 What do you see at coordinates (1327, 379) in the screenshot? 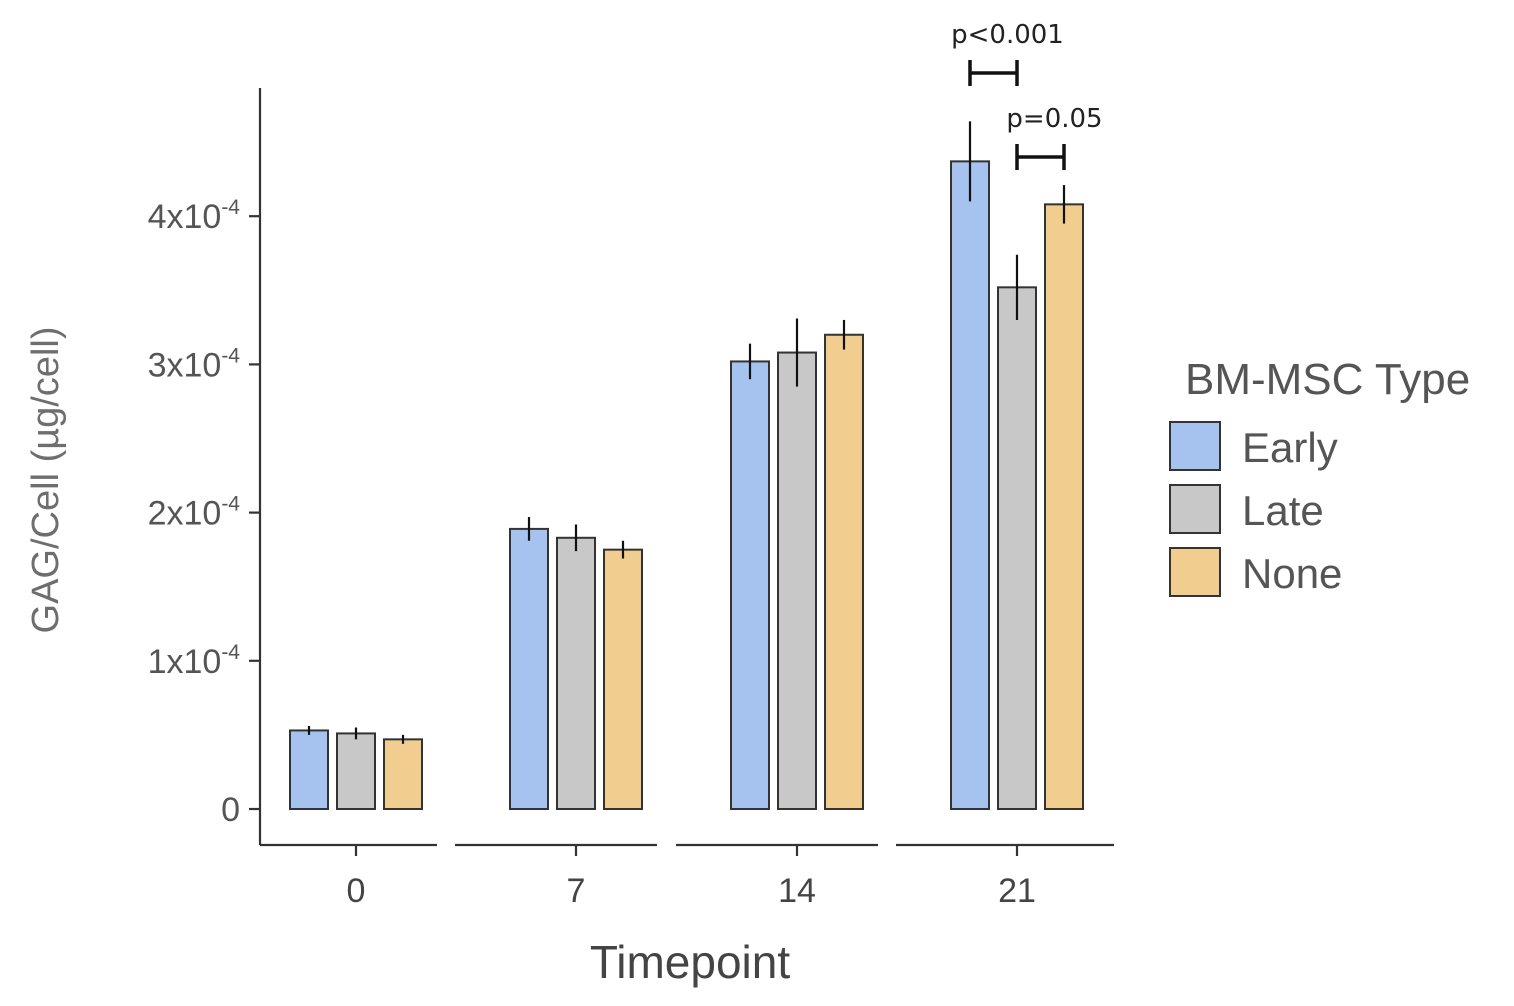
I see `legend-title: BM-MSC Type` at bounding box center [1327, 379].